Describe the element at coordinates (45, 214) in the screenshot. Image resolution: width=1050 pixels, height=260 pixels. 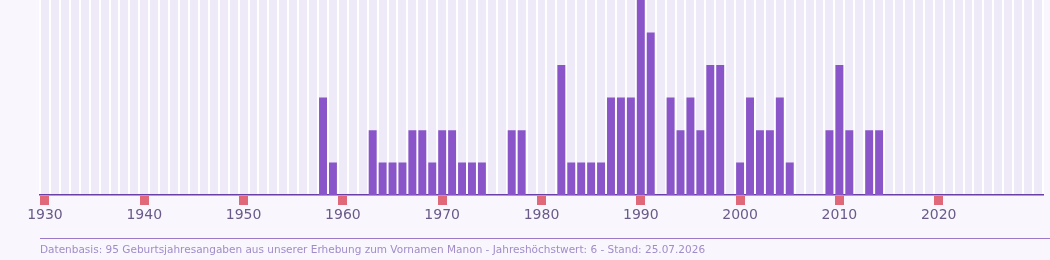
I see `x-tick-label: 1930` at that location.